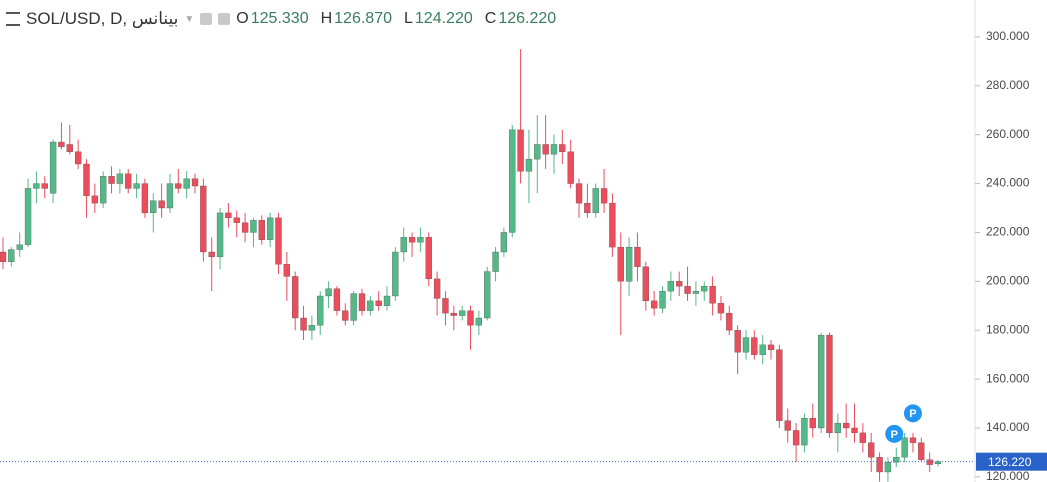  What do you see at coordinates (894, 435) in the screenshot?
I see `marker-label: P` at bounding box center [894, 435].